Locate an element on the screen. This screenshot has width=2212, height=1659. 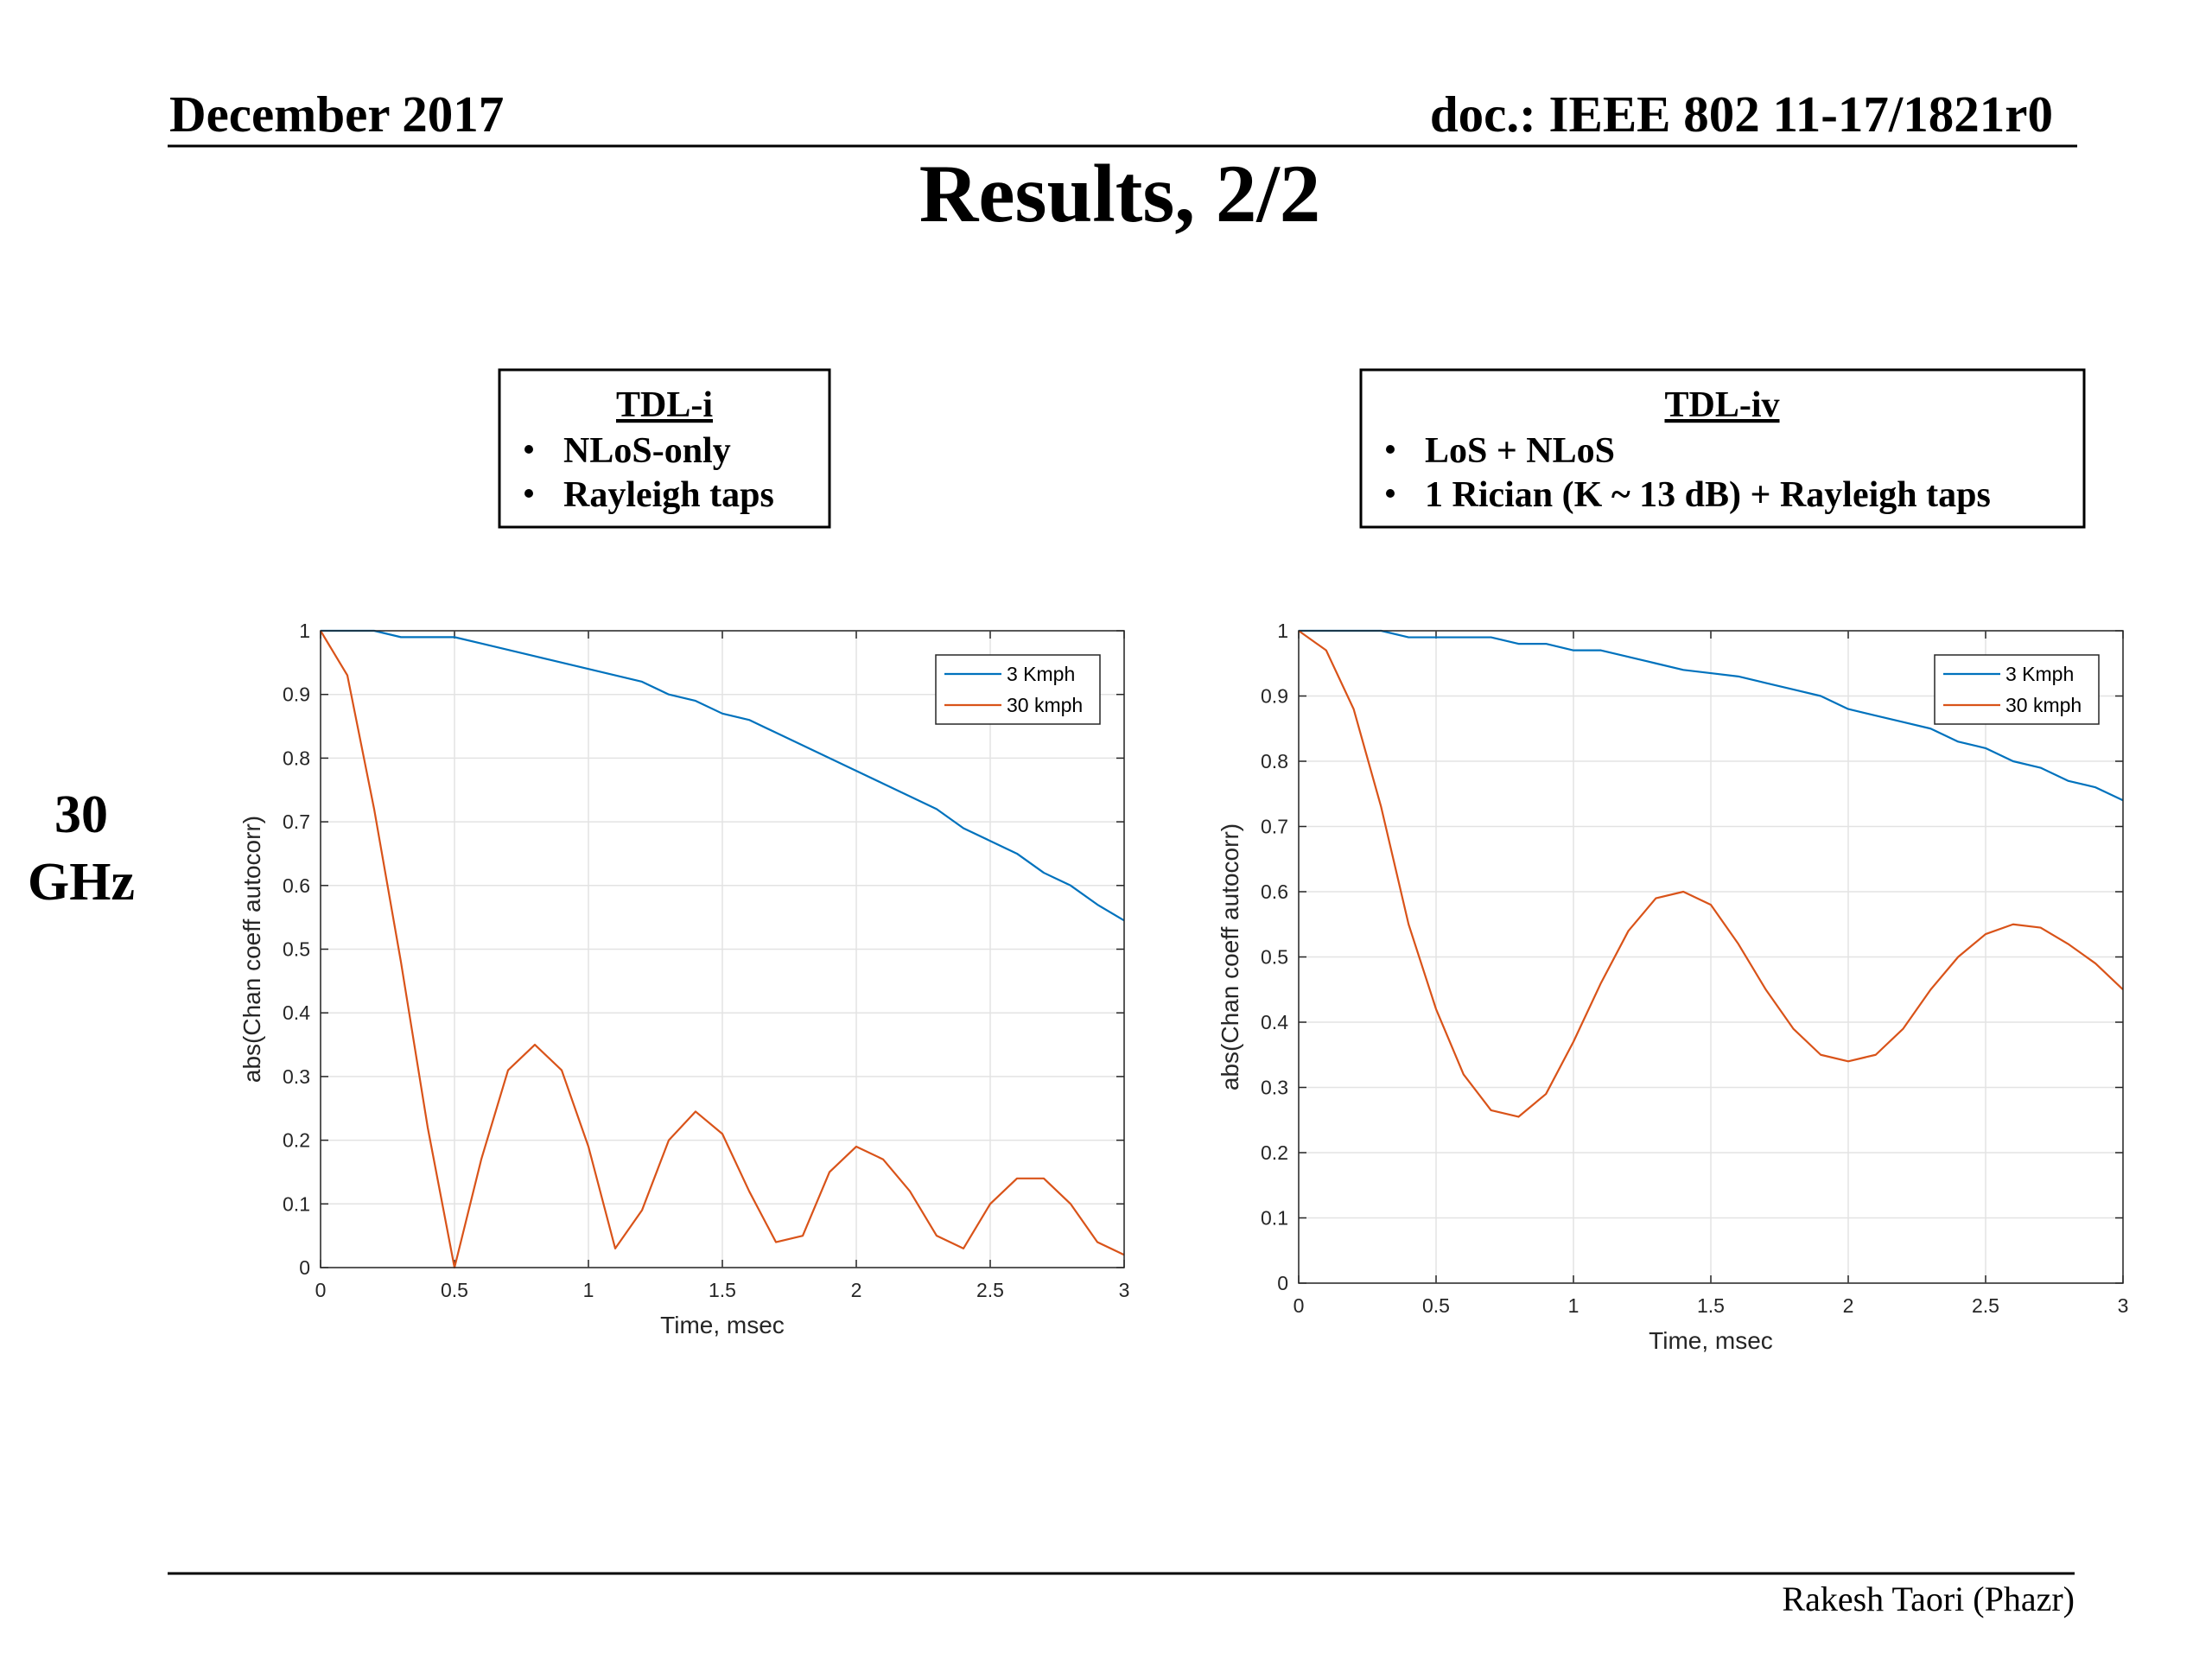
side-label: 30 is located at coordinates (81, 814).